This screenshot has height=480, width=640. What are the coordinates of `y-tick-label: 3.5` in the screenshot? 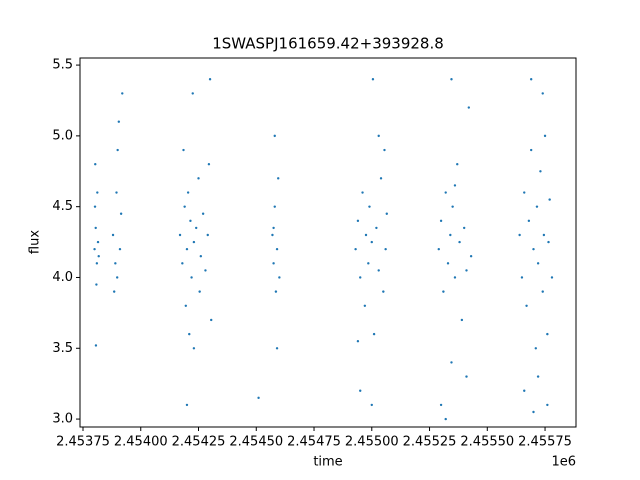 It's located at (62, 348).